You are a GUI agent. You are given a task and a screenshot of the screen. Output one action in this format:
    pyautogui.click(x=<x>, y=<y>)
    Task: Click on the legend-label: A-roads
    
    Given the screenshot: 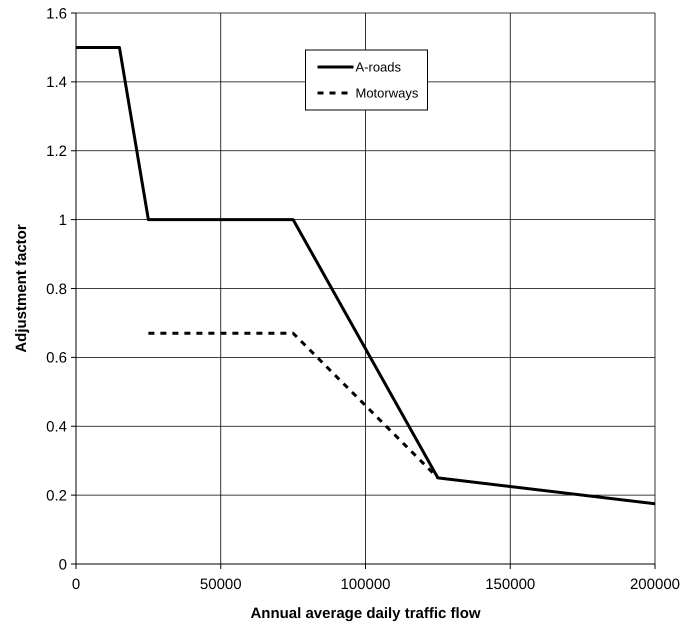 What is the action you would take?
    pyautogui.click(x=379, y=67)
    